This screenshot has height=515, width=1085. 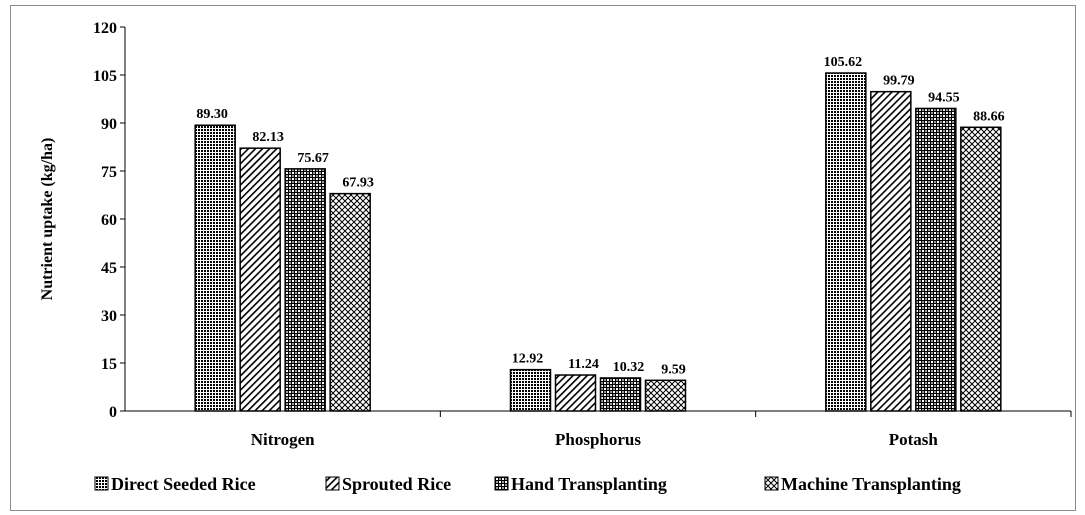 I want to click on y-tick-label: 90, so click(x=109, y=124).